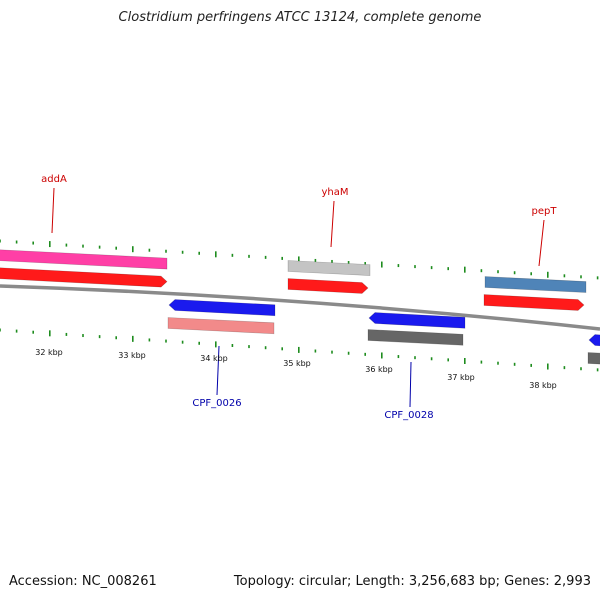  I want to click on genome-backbone, so click(300, 307).